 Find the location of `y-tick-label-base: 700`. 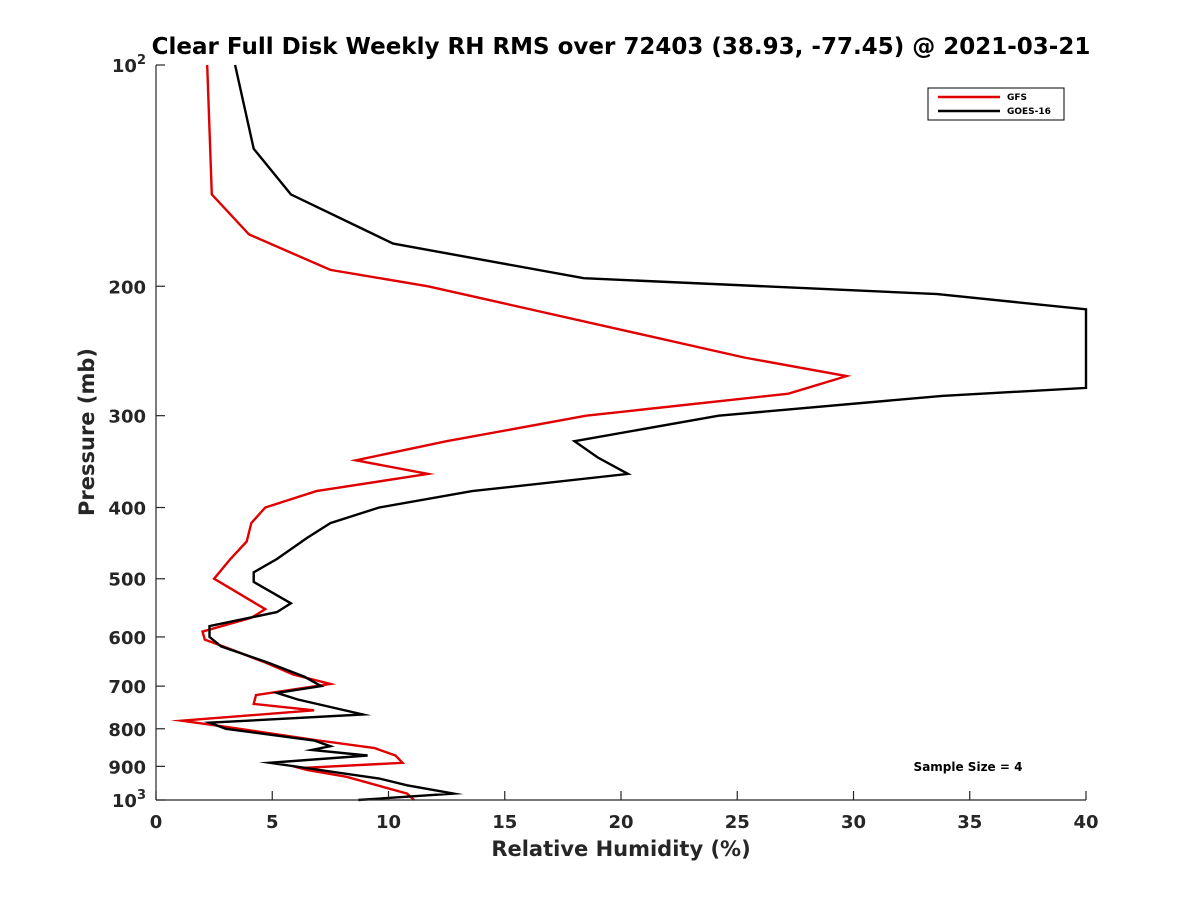

y-tick-label-base: 700 is located at coordinates (127, 687).